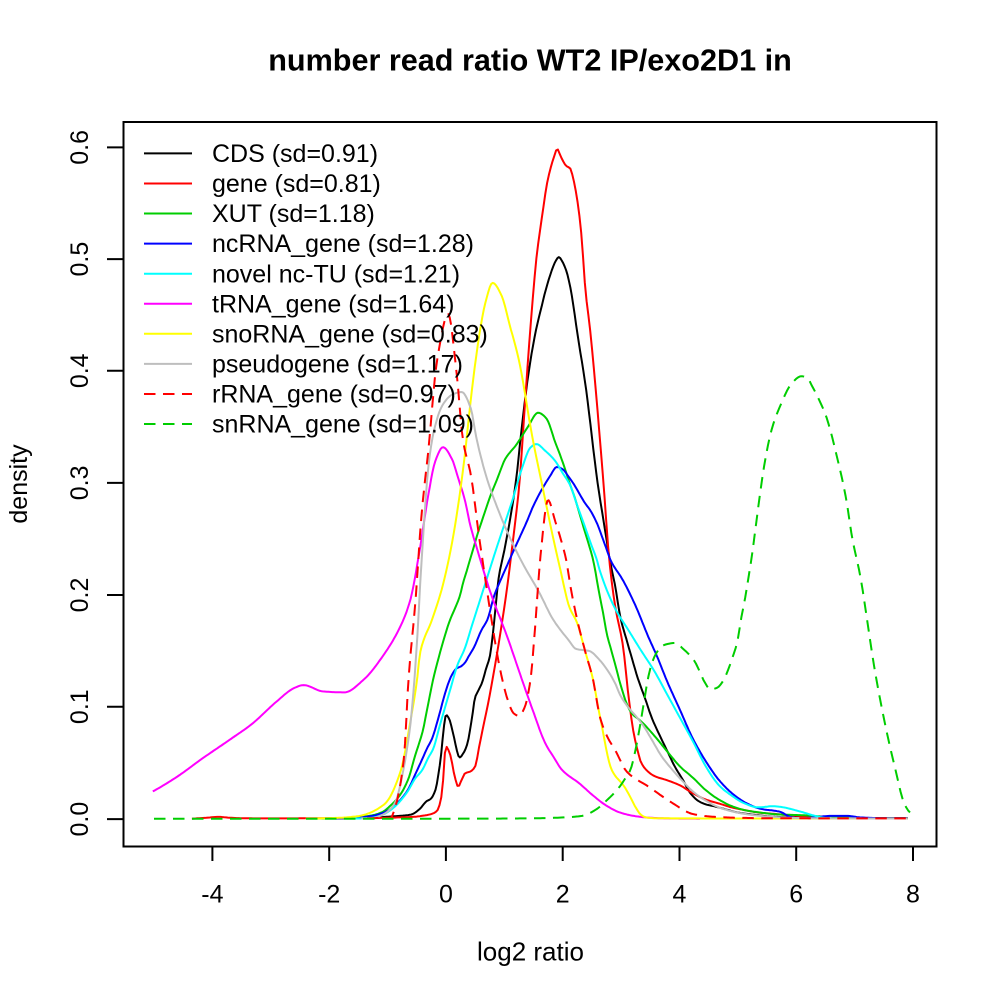 Image resolution: width=1000 pixels, height=1000 pixels. I want to click on svg-text:number read ratio WT2 IP/exo2D: number read ratio WT2 IP/exo2D1 in, so click(530, 61).